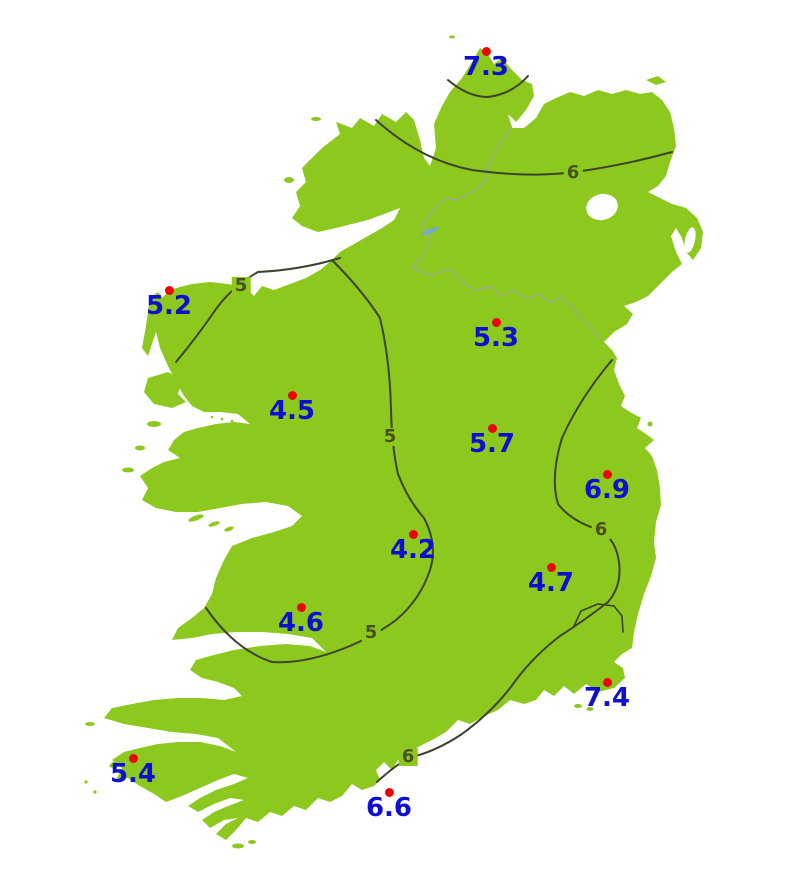 Image resolution: width=790 pixels, height=883 pixels. What do you see at coordinates (602, 207) in the screenshot?
I see `lough-neagh` at bounding box center [602, 207].